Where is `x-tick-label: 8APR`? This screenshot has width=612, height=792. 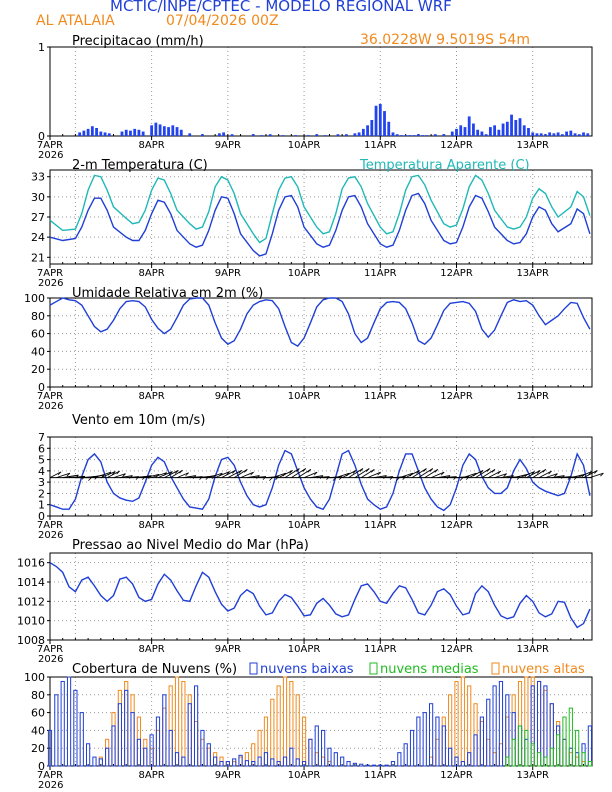 x-tick-label: 8APR is located at coordinates (152, 273).